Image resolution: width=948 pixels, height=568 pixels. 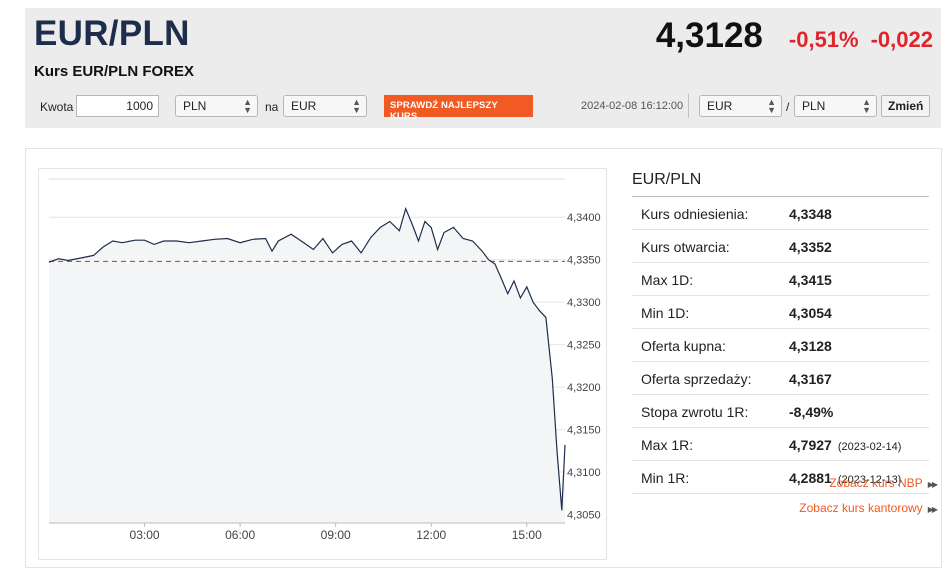 I want to click on stat-value: 4,3167, so click(x=810, y=379).